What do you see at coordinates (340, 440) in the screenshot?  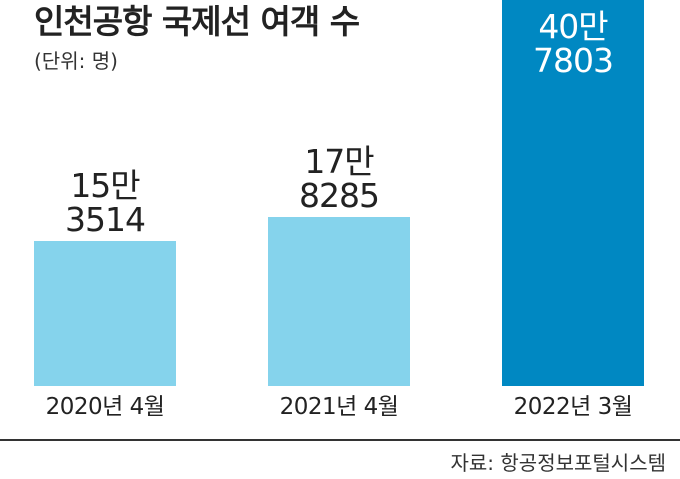 I see `x-axis-line` at bounding box center [340, 440].